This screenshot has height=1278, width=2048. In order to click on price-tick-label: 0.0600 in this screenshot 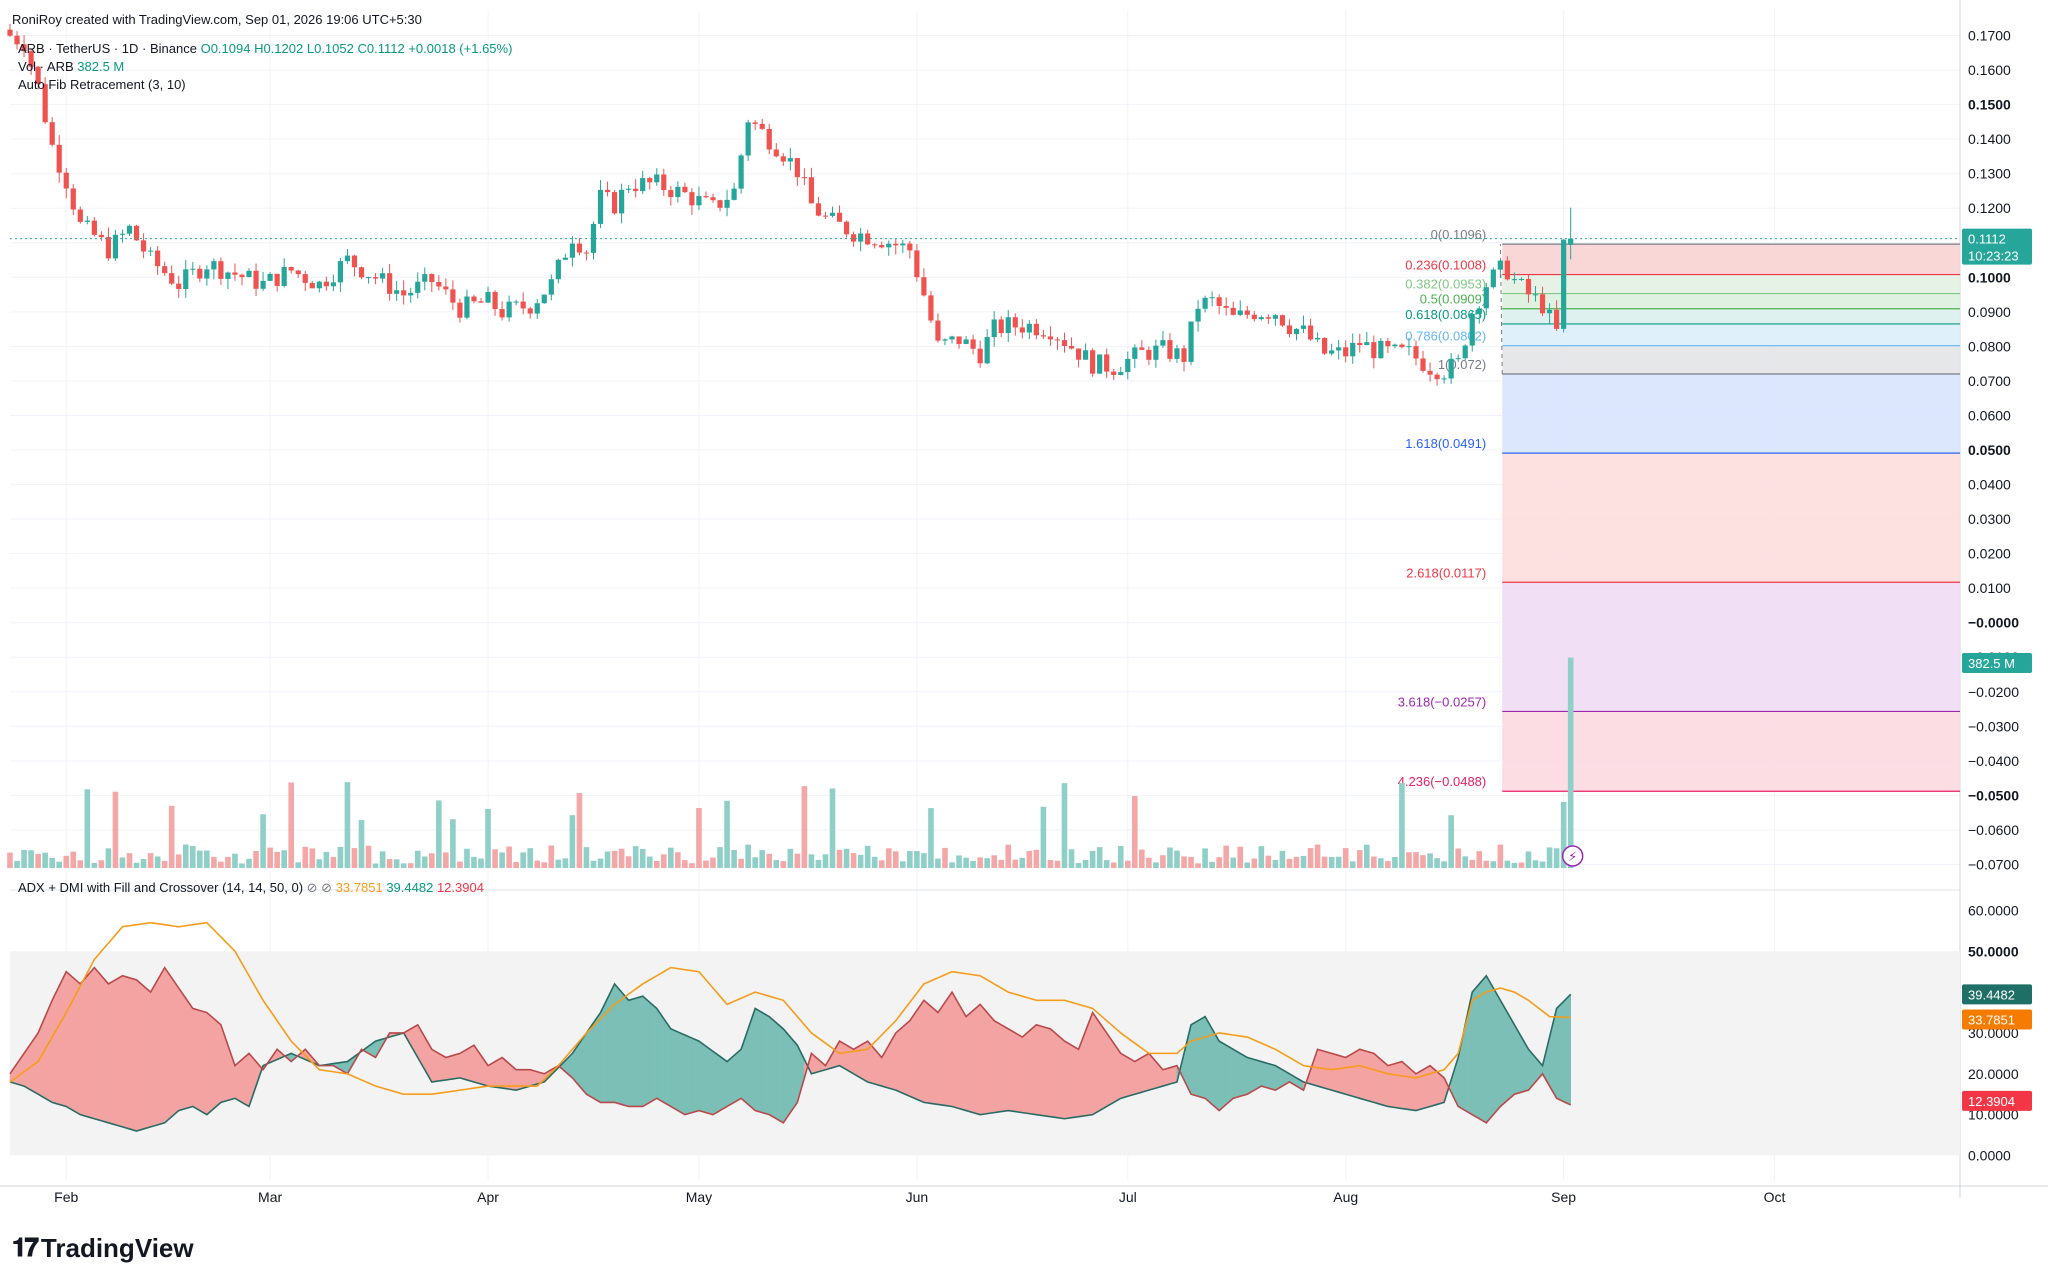, I will do `click(1989, 415)`.